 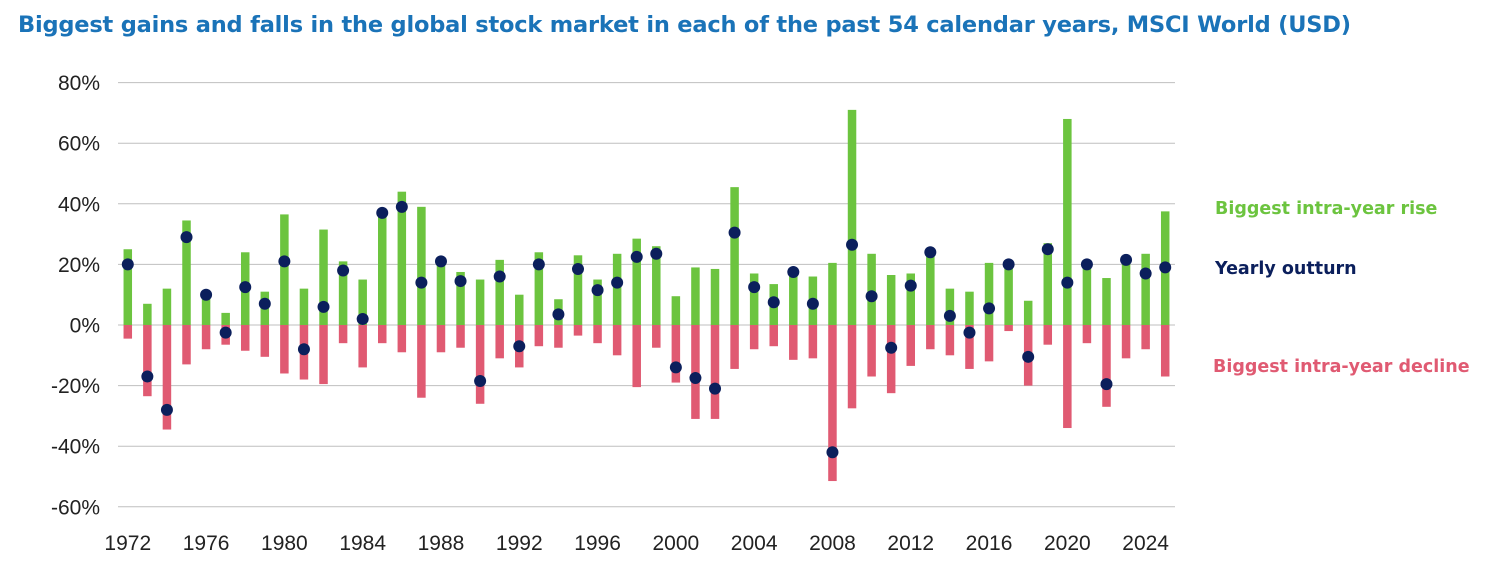 I want to click on x-tick-label: 2004, so click(x=754, y=543).